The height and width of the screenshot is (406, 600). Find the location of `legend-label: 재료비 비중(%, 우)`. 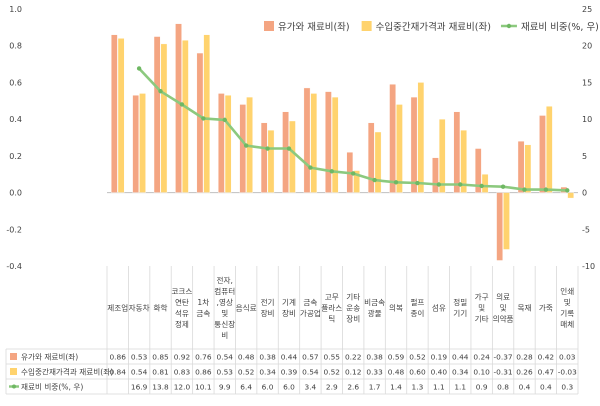

legend-label: 재료비 비중(%, 우) is located at coordinates (560, 27).